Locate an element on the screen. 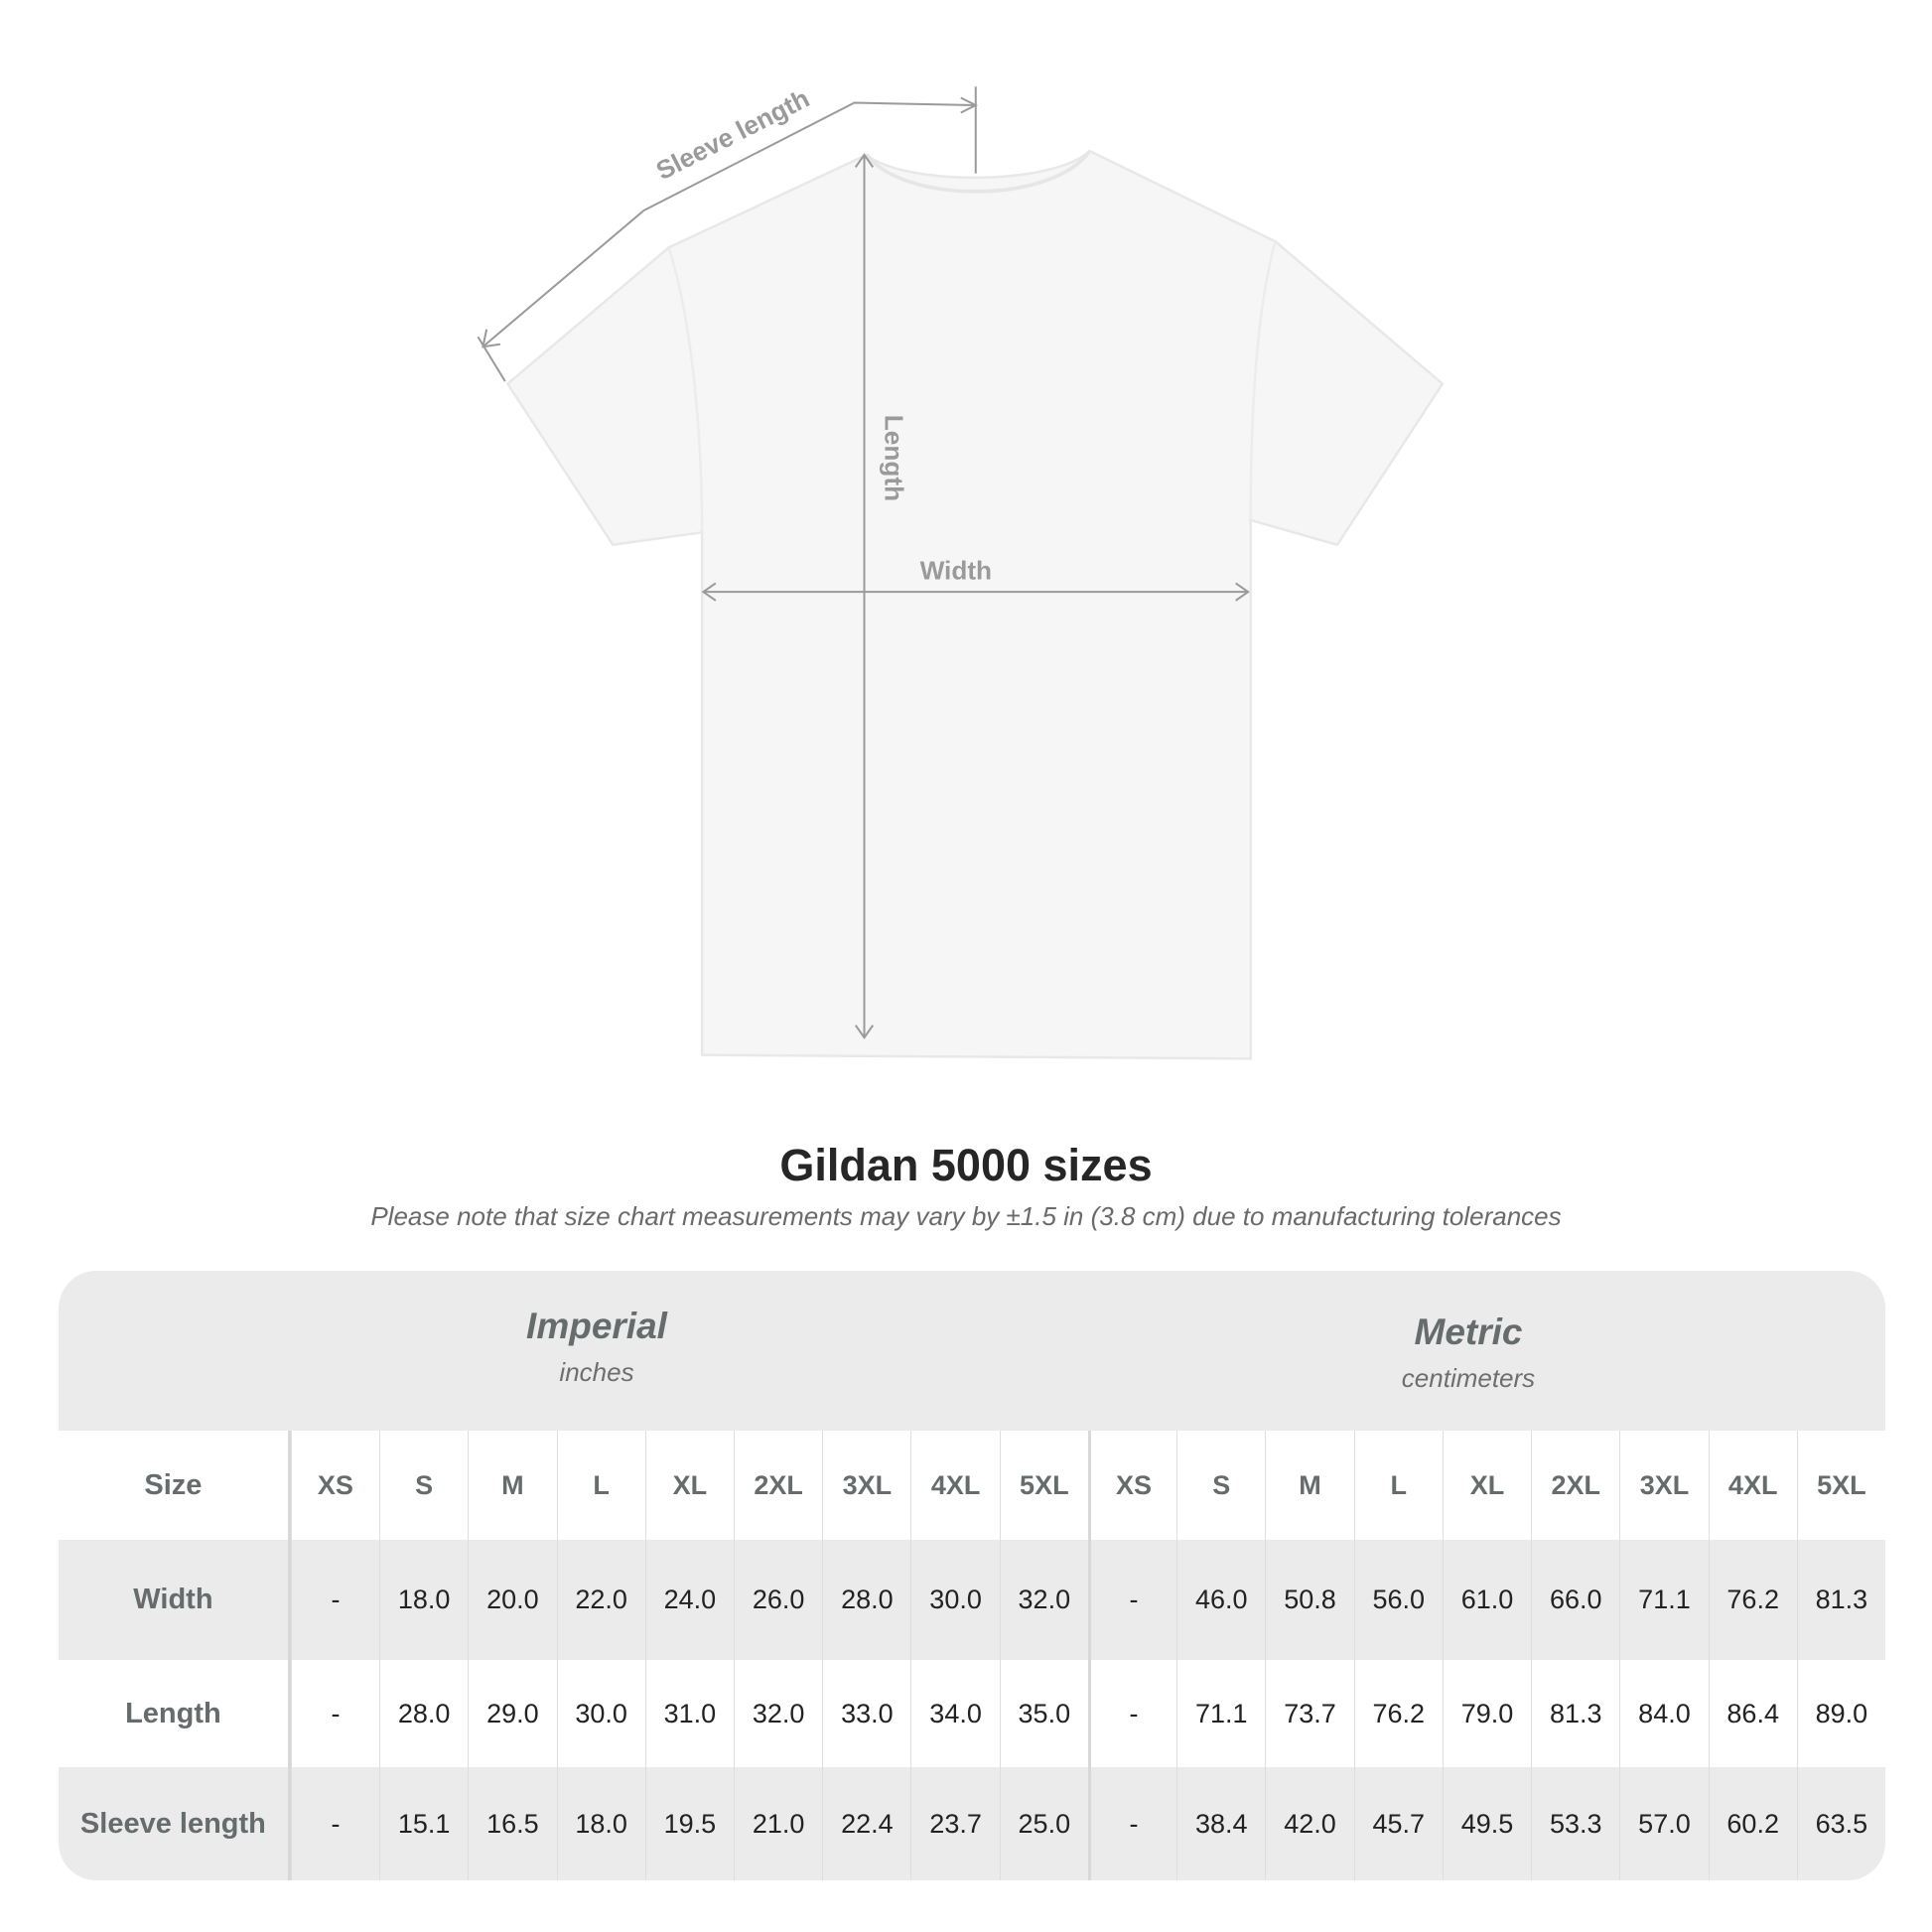 The image size is (1932, 1932). imperial-value-cell: 22.0 is located at coordinates (601, 1600).